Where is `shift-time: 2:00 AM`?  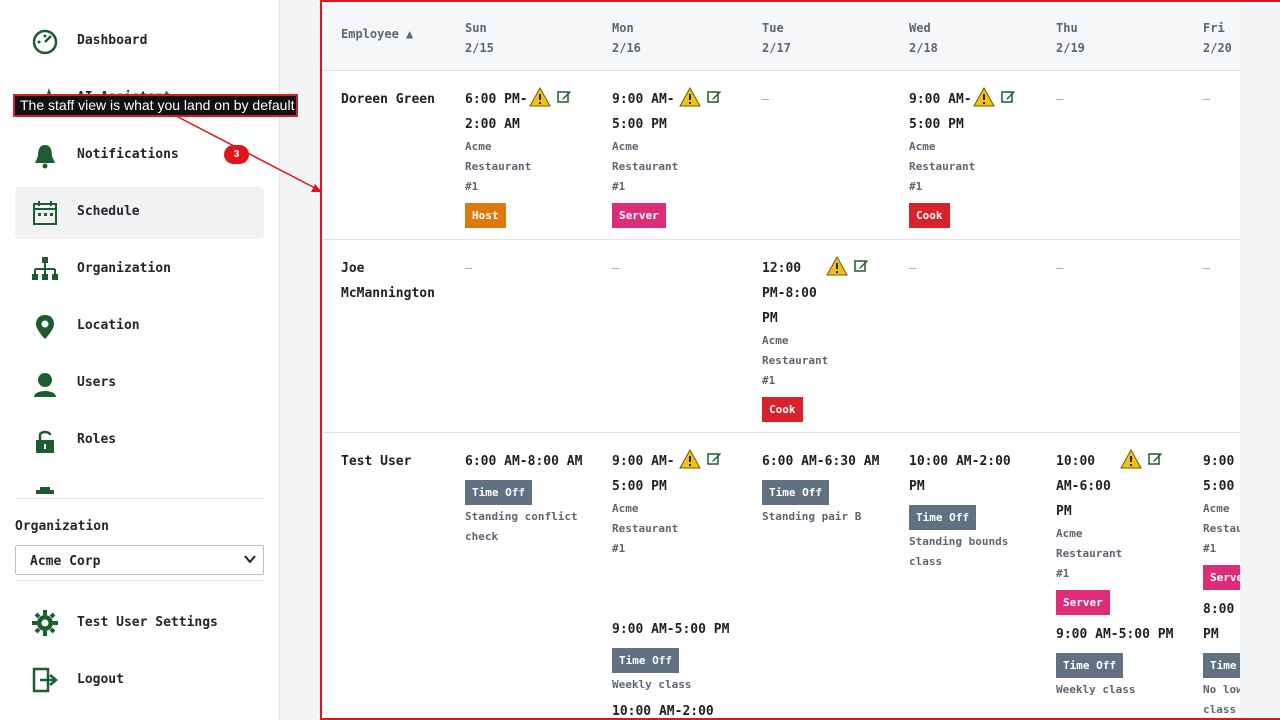 shift-time: 2:00 AM is located at coordinates (492, 124).